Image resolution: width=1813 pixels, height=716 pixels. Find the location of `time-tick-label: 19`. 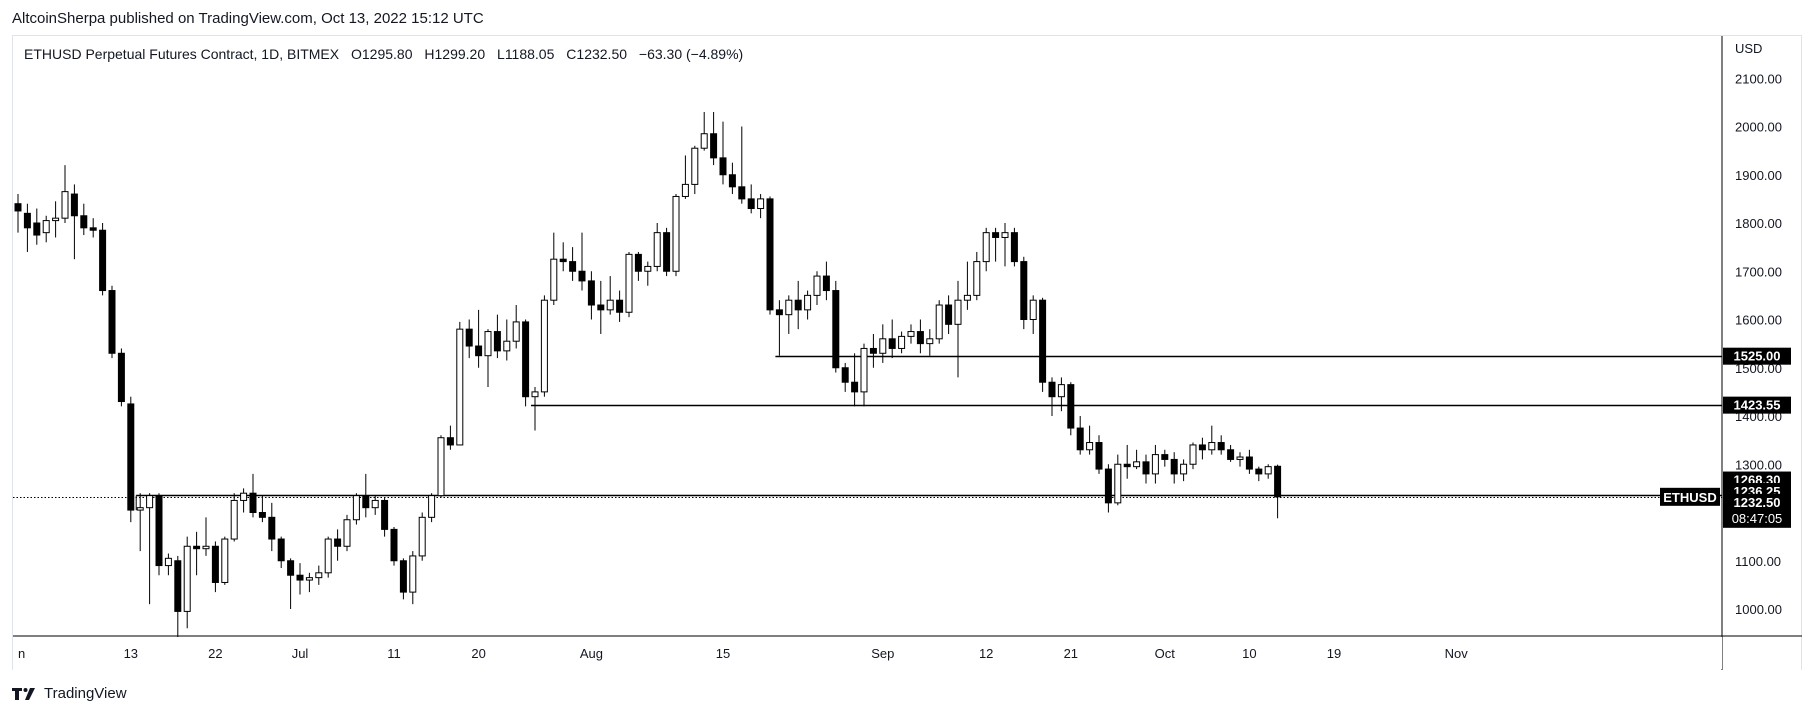

time-tick-label: 19 is located at coordinates (1334, 653).